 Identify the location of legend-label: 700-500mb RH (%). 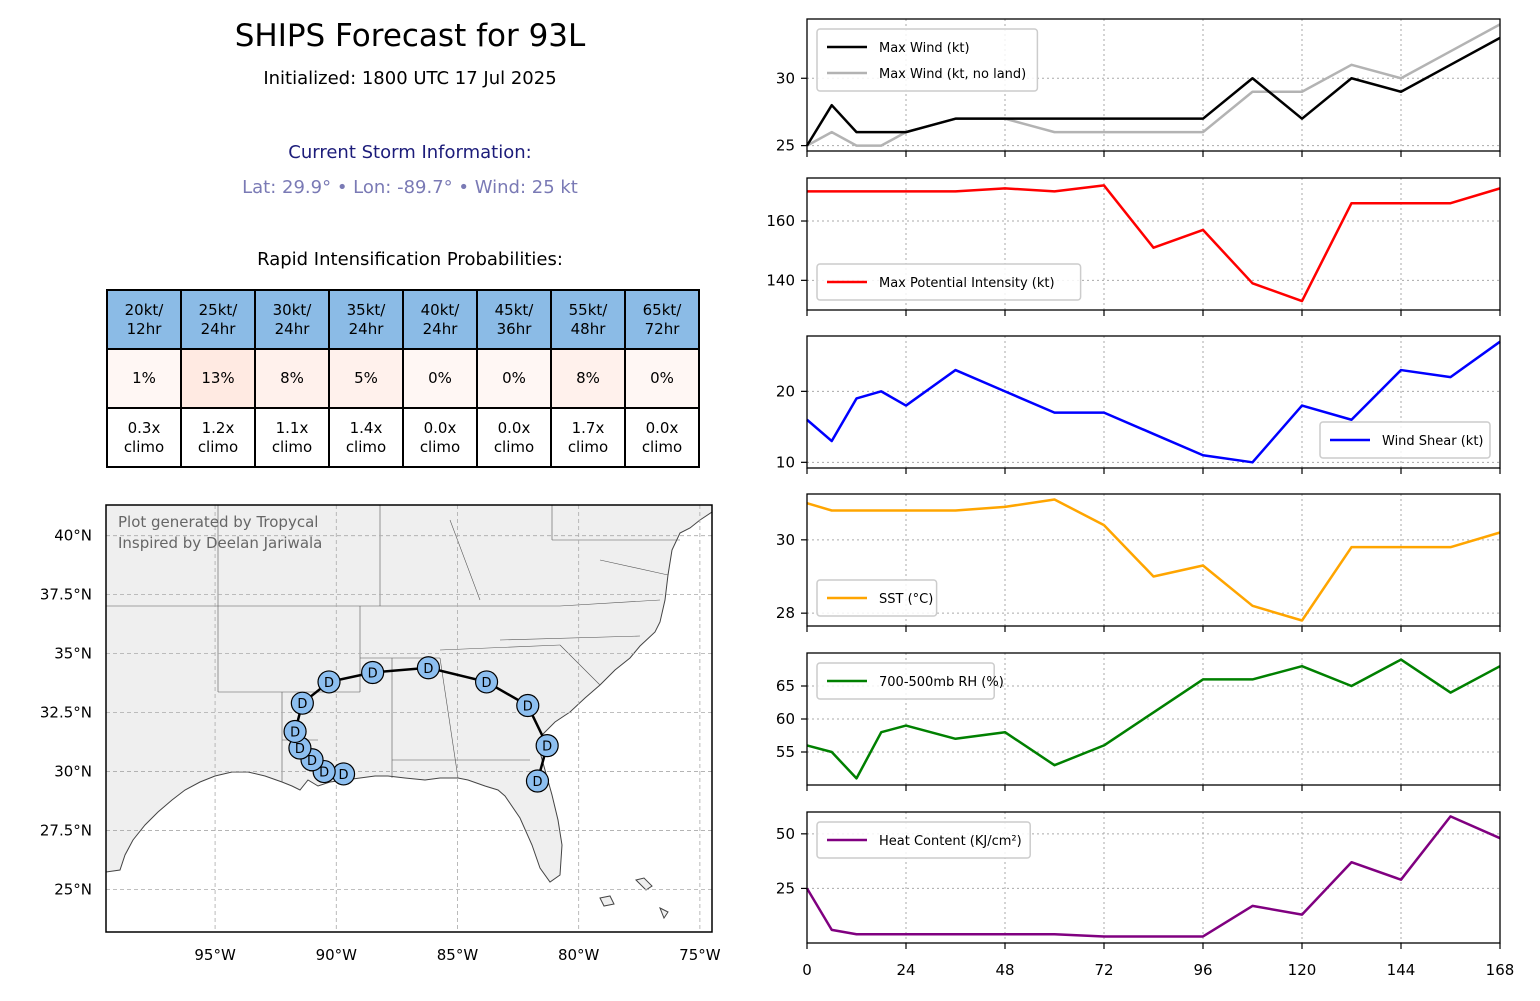
(941, 682).